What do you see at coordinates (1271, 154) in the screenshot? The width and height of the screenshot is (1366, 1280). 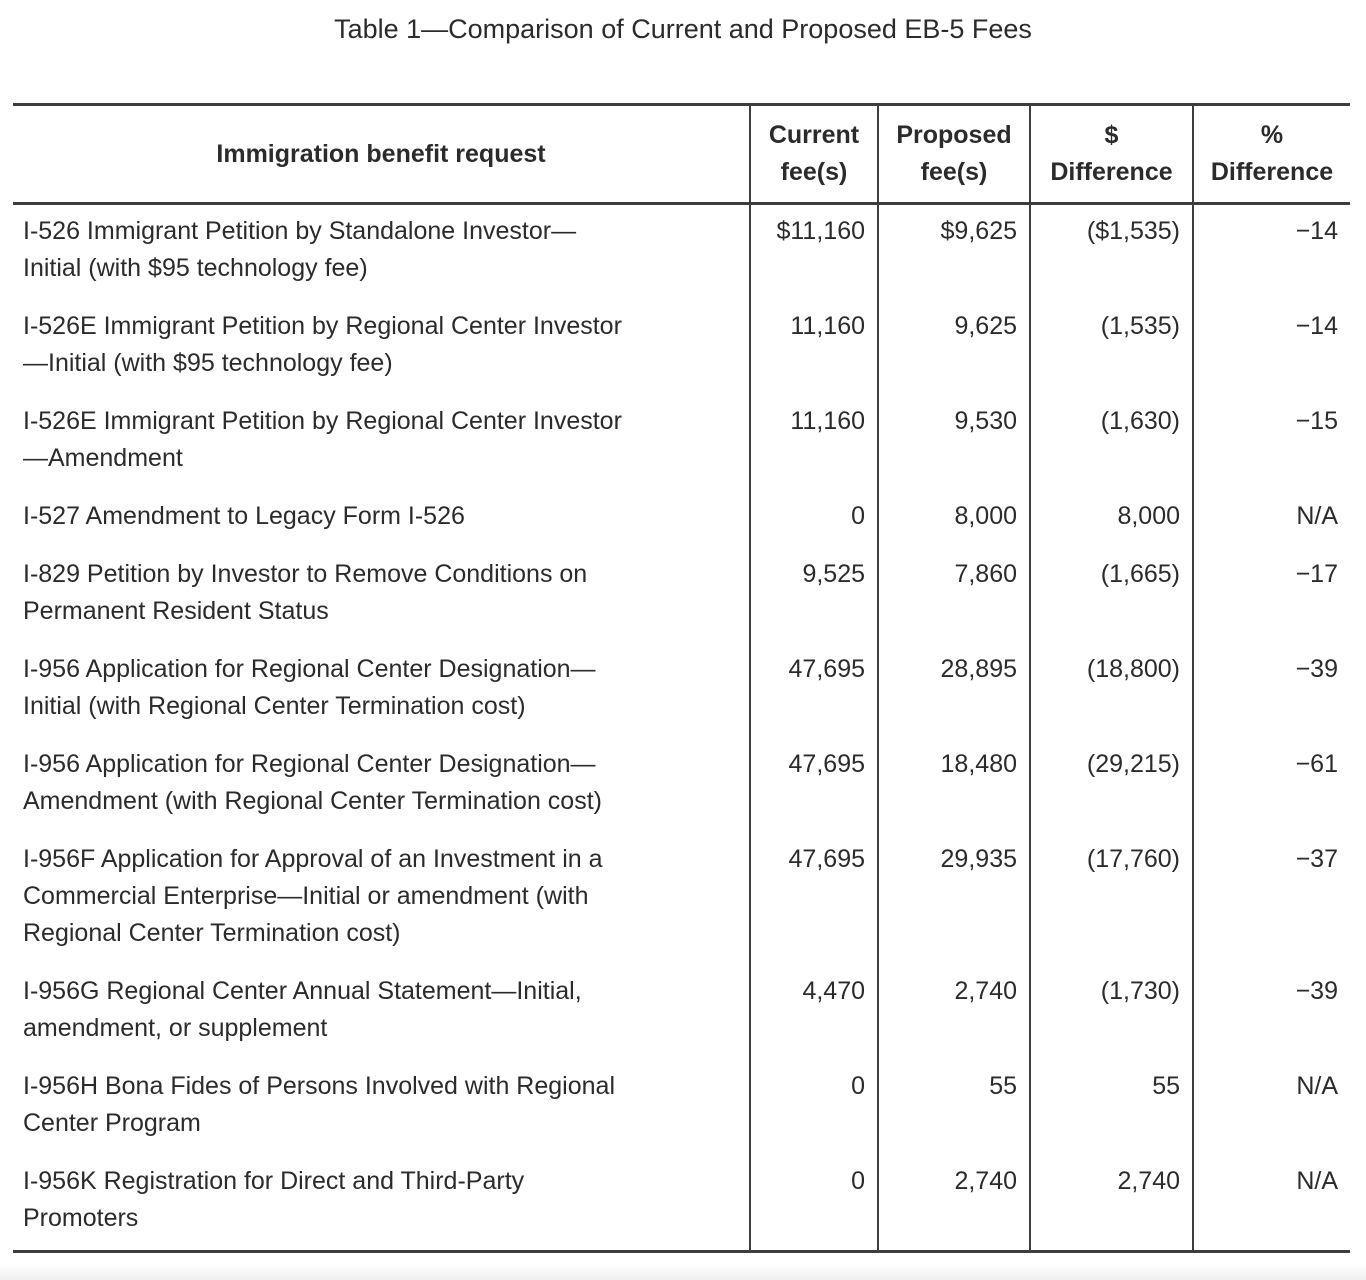 I see `col-header-percent-difference: % Difference` at bounding box center [1271, 154].